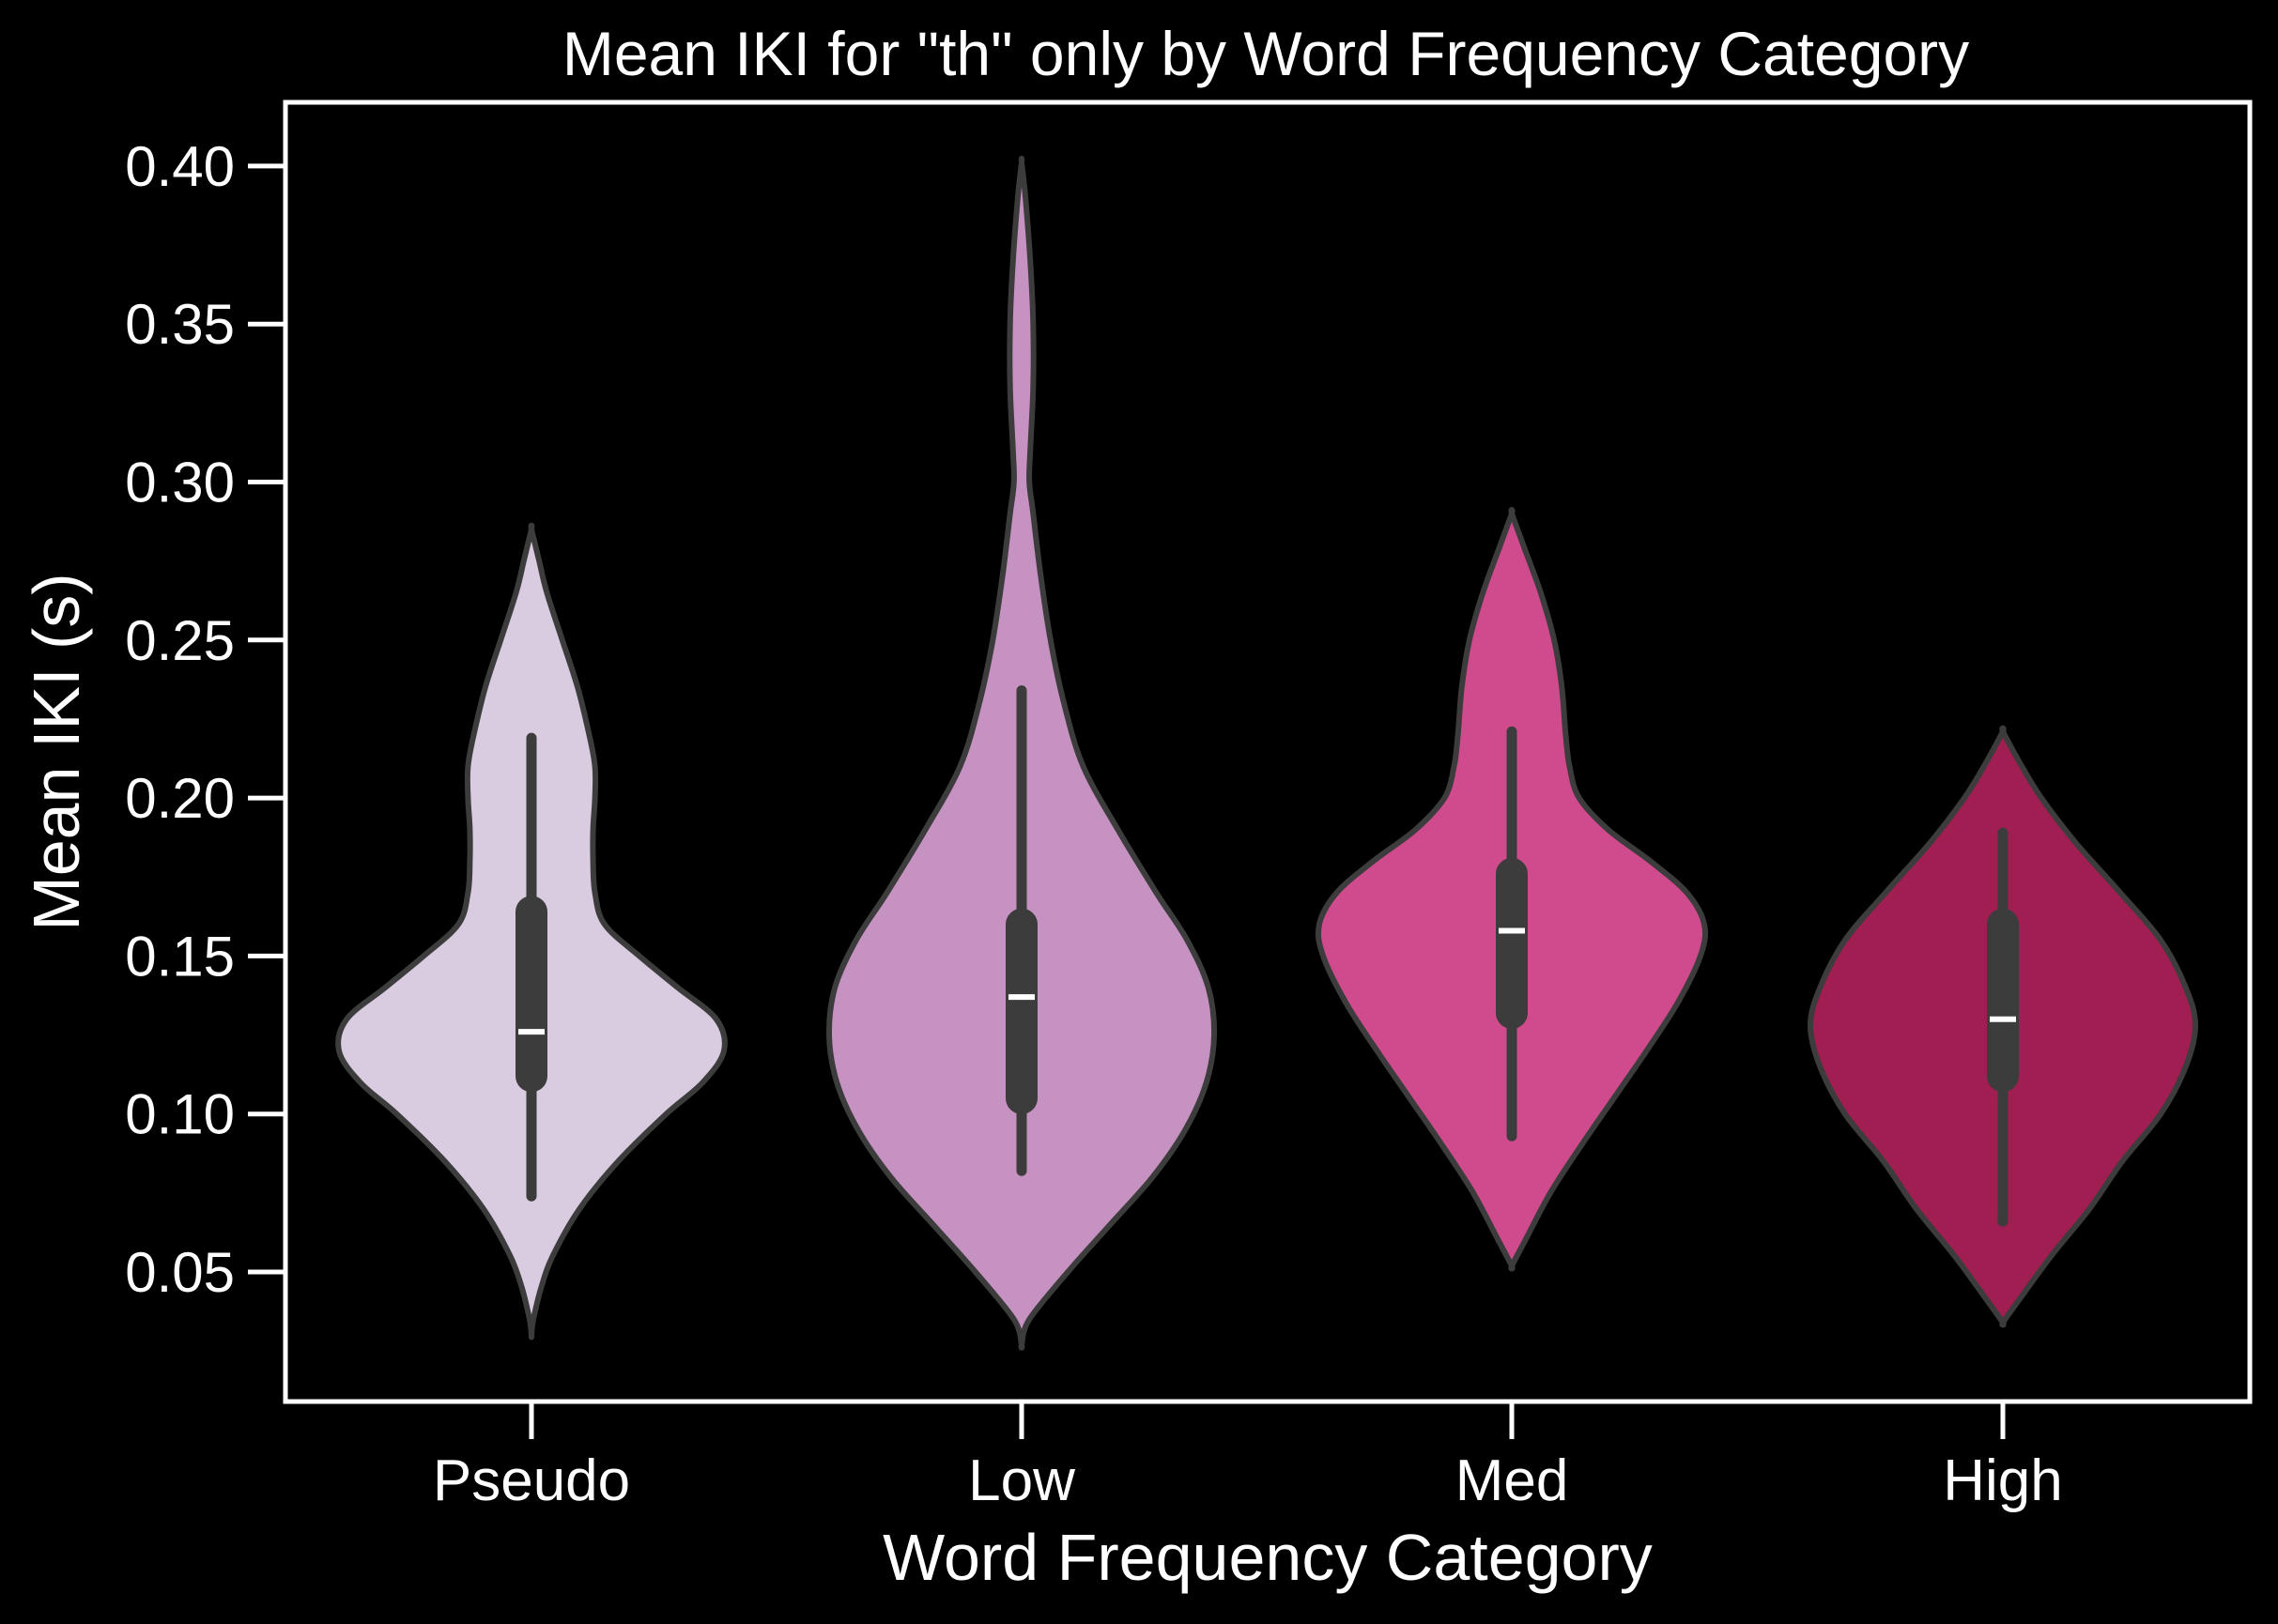 The image size is (2278, 1624). I want to click on y-axis: 0.05 0.10 0.15 0.20 0.25 0.30 0.35 0.40, so click(205, 719).